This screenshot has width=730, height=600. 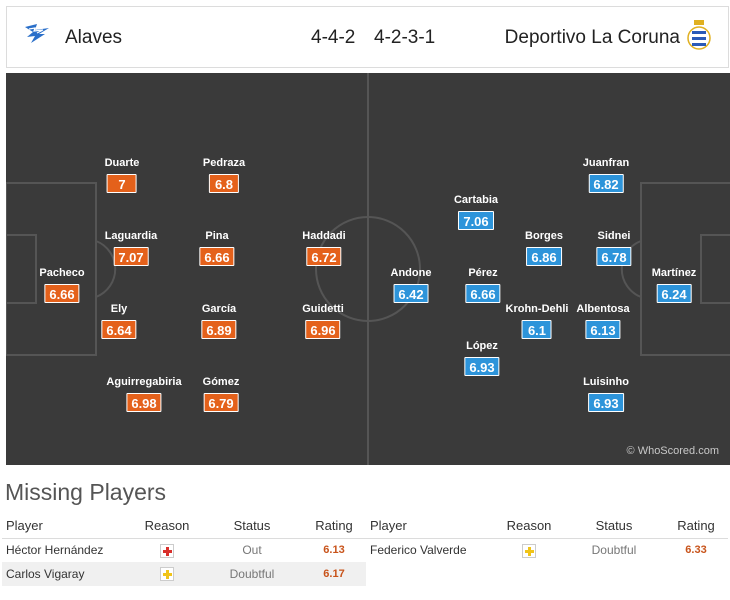 What do you see at coordinates (333, 37) in the screenshot?
I see `home-formation: 4-4-2` at bounding box center [333, 37].